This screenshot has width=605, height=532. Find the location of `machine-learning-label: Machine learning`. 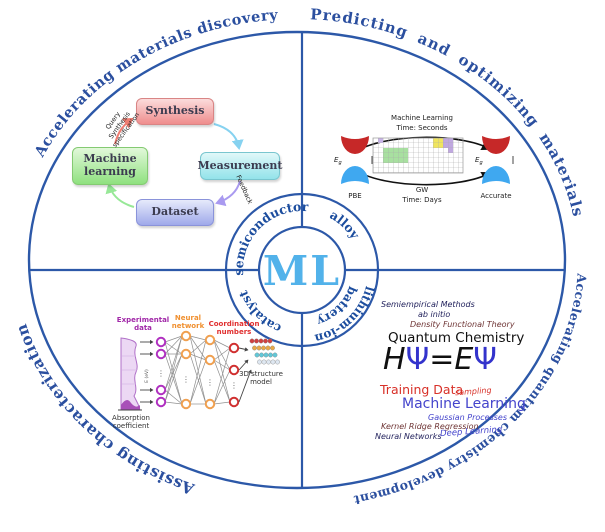

machine-learning-label: Machine learning is located at coordinates (110, 165).